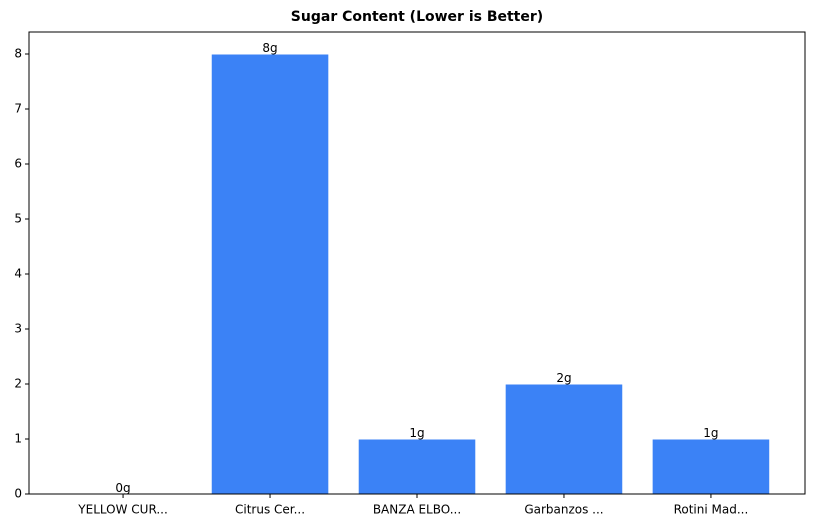  Describe the element at coordinates (18, 494) in the screenshot. I see `y-tick-label: 0` at that location.